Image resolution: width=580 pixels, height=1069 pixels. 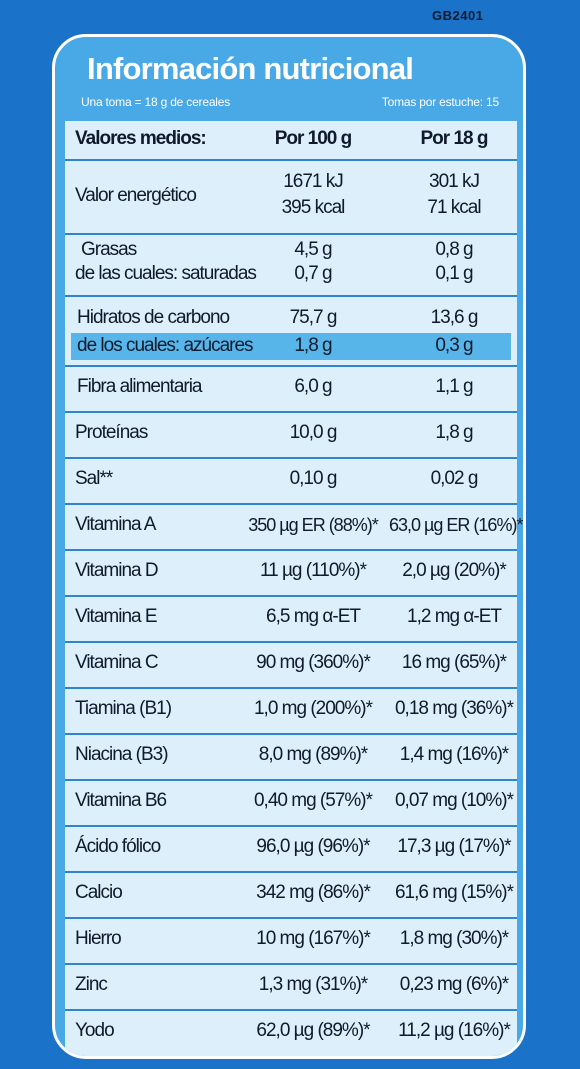 What do you see at coordinates (165, 345) in the screenshot?
I see `row-name: de los cuales: azúcares` at bounding box center [165, 345].